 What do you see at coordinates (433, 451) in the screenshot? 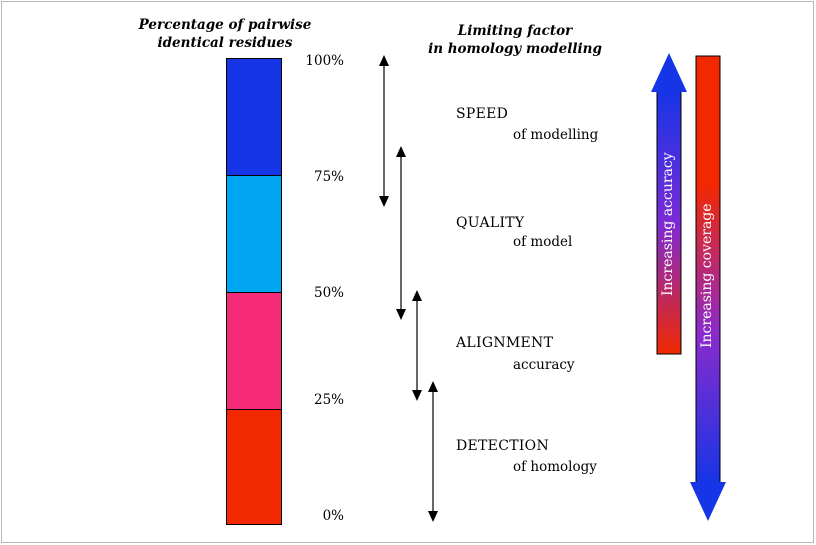
I see `double-arrow-detection` at bounding box center [433, 451].